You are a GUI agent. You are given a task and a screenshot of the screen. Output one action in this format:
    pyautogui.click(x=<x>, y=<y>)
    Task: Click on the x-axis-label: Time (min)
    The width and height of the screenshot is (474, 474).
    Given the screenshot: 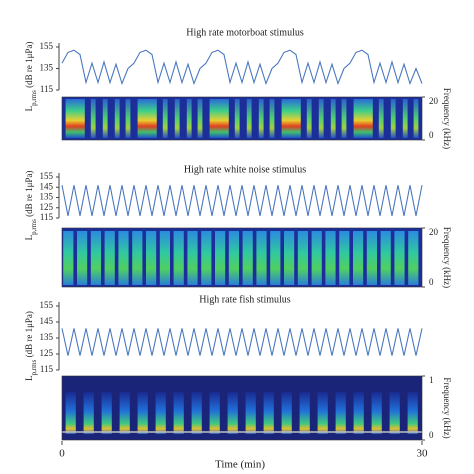 What is the action you would take?
    pyautogui.click(x=240, y=465)
    